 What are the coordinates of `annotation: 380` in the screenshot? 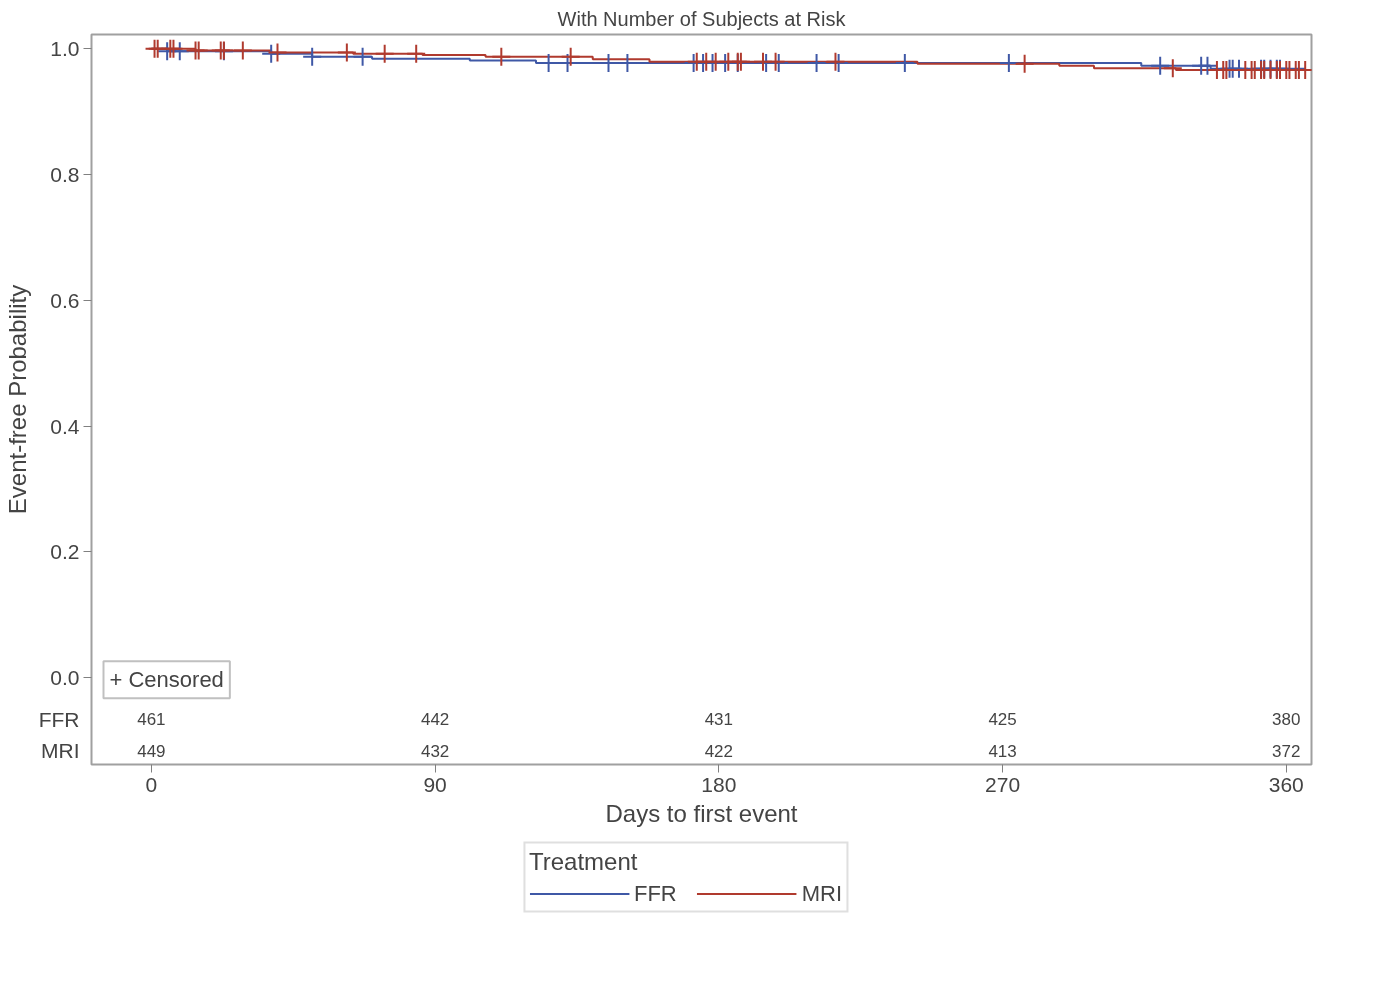 It's located at (1286, 720).